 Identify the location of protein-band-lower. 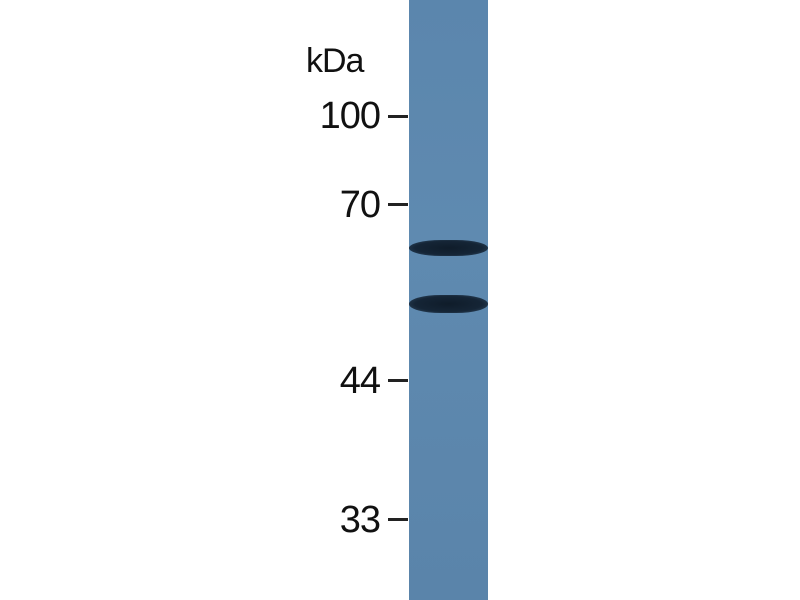
(448, 304).